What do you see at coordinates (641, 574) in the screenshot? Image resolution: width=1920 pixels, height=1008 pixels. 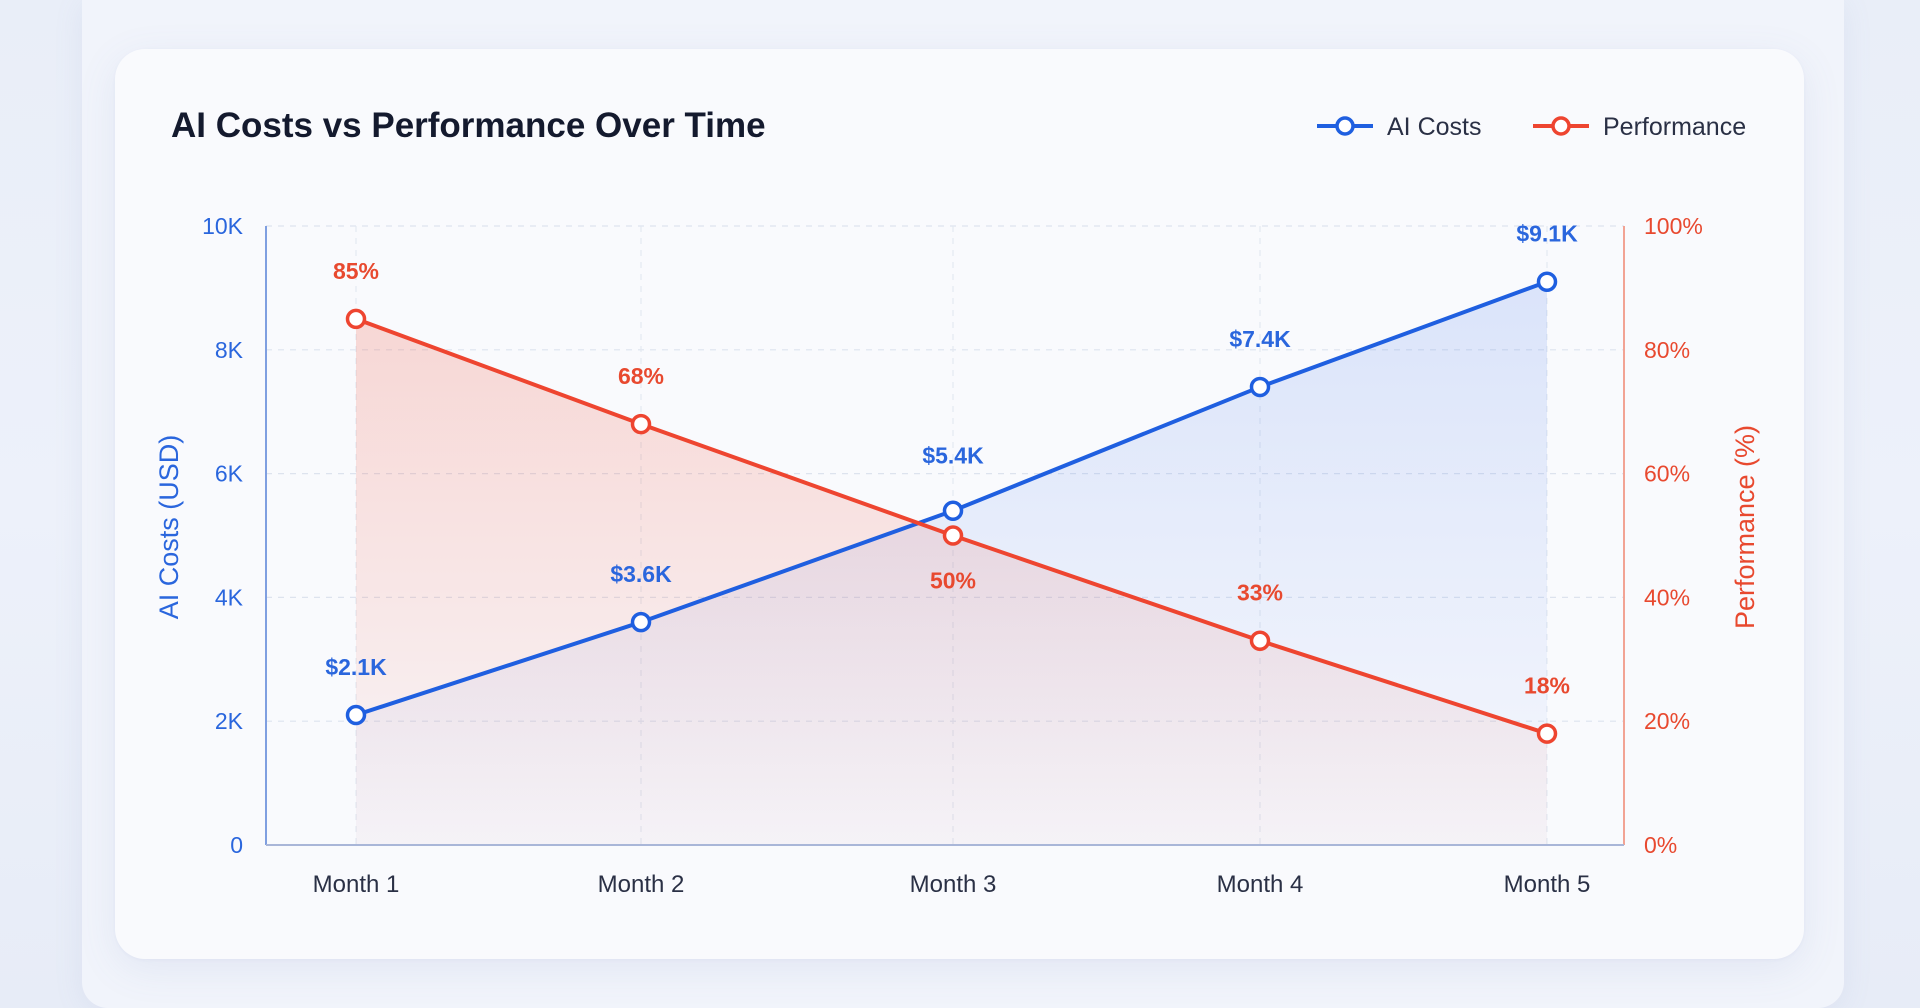 I see `data-label-ai-costs: $3.6K` at bounding box center [641, 574].